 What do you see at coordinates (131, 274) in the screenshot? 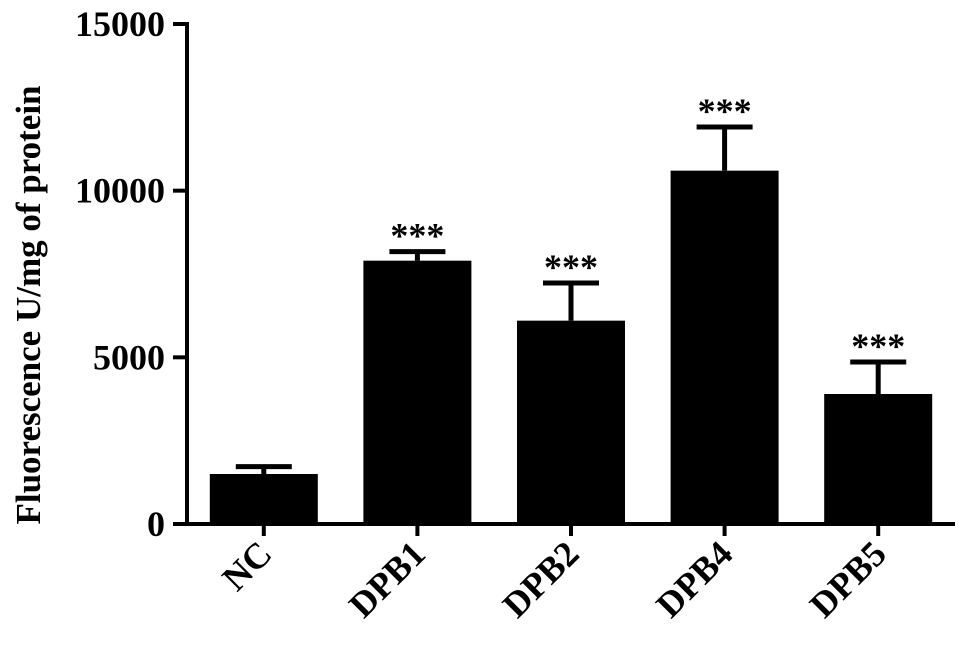
I see `y-ticks: 0 5000 10000 15000` at bounding box center [131, 274].